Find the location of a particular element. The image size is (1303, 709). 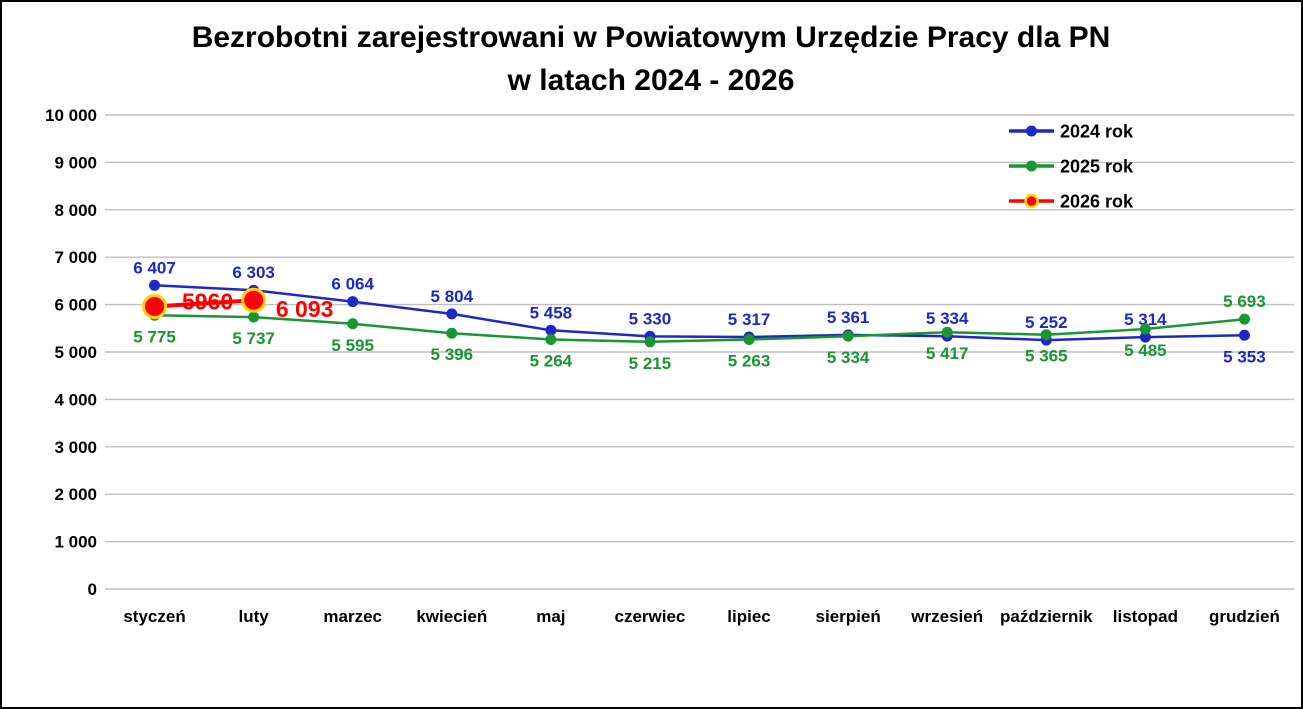

series-2026-rok: 5960 6 093 is located at coordinates (238, 304).